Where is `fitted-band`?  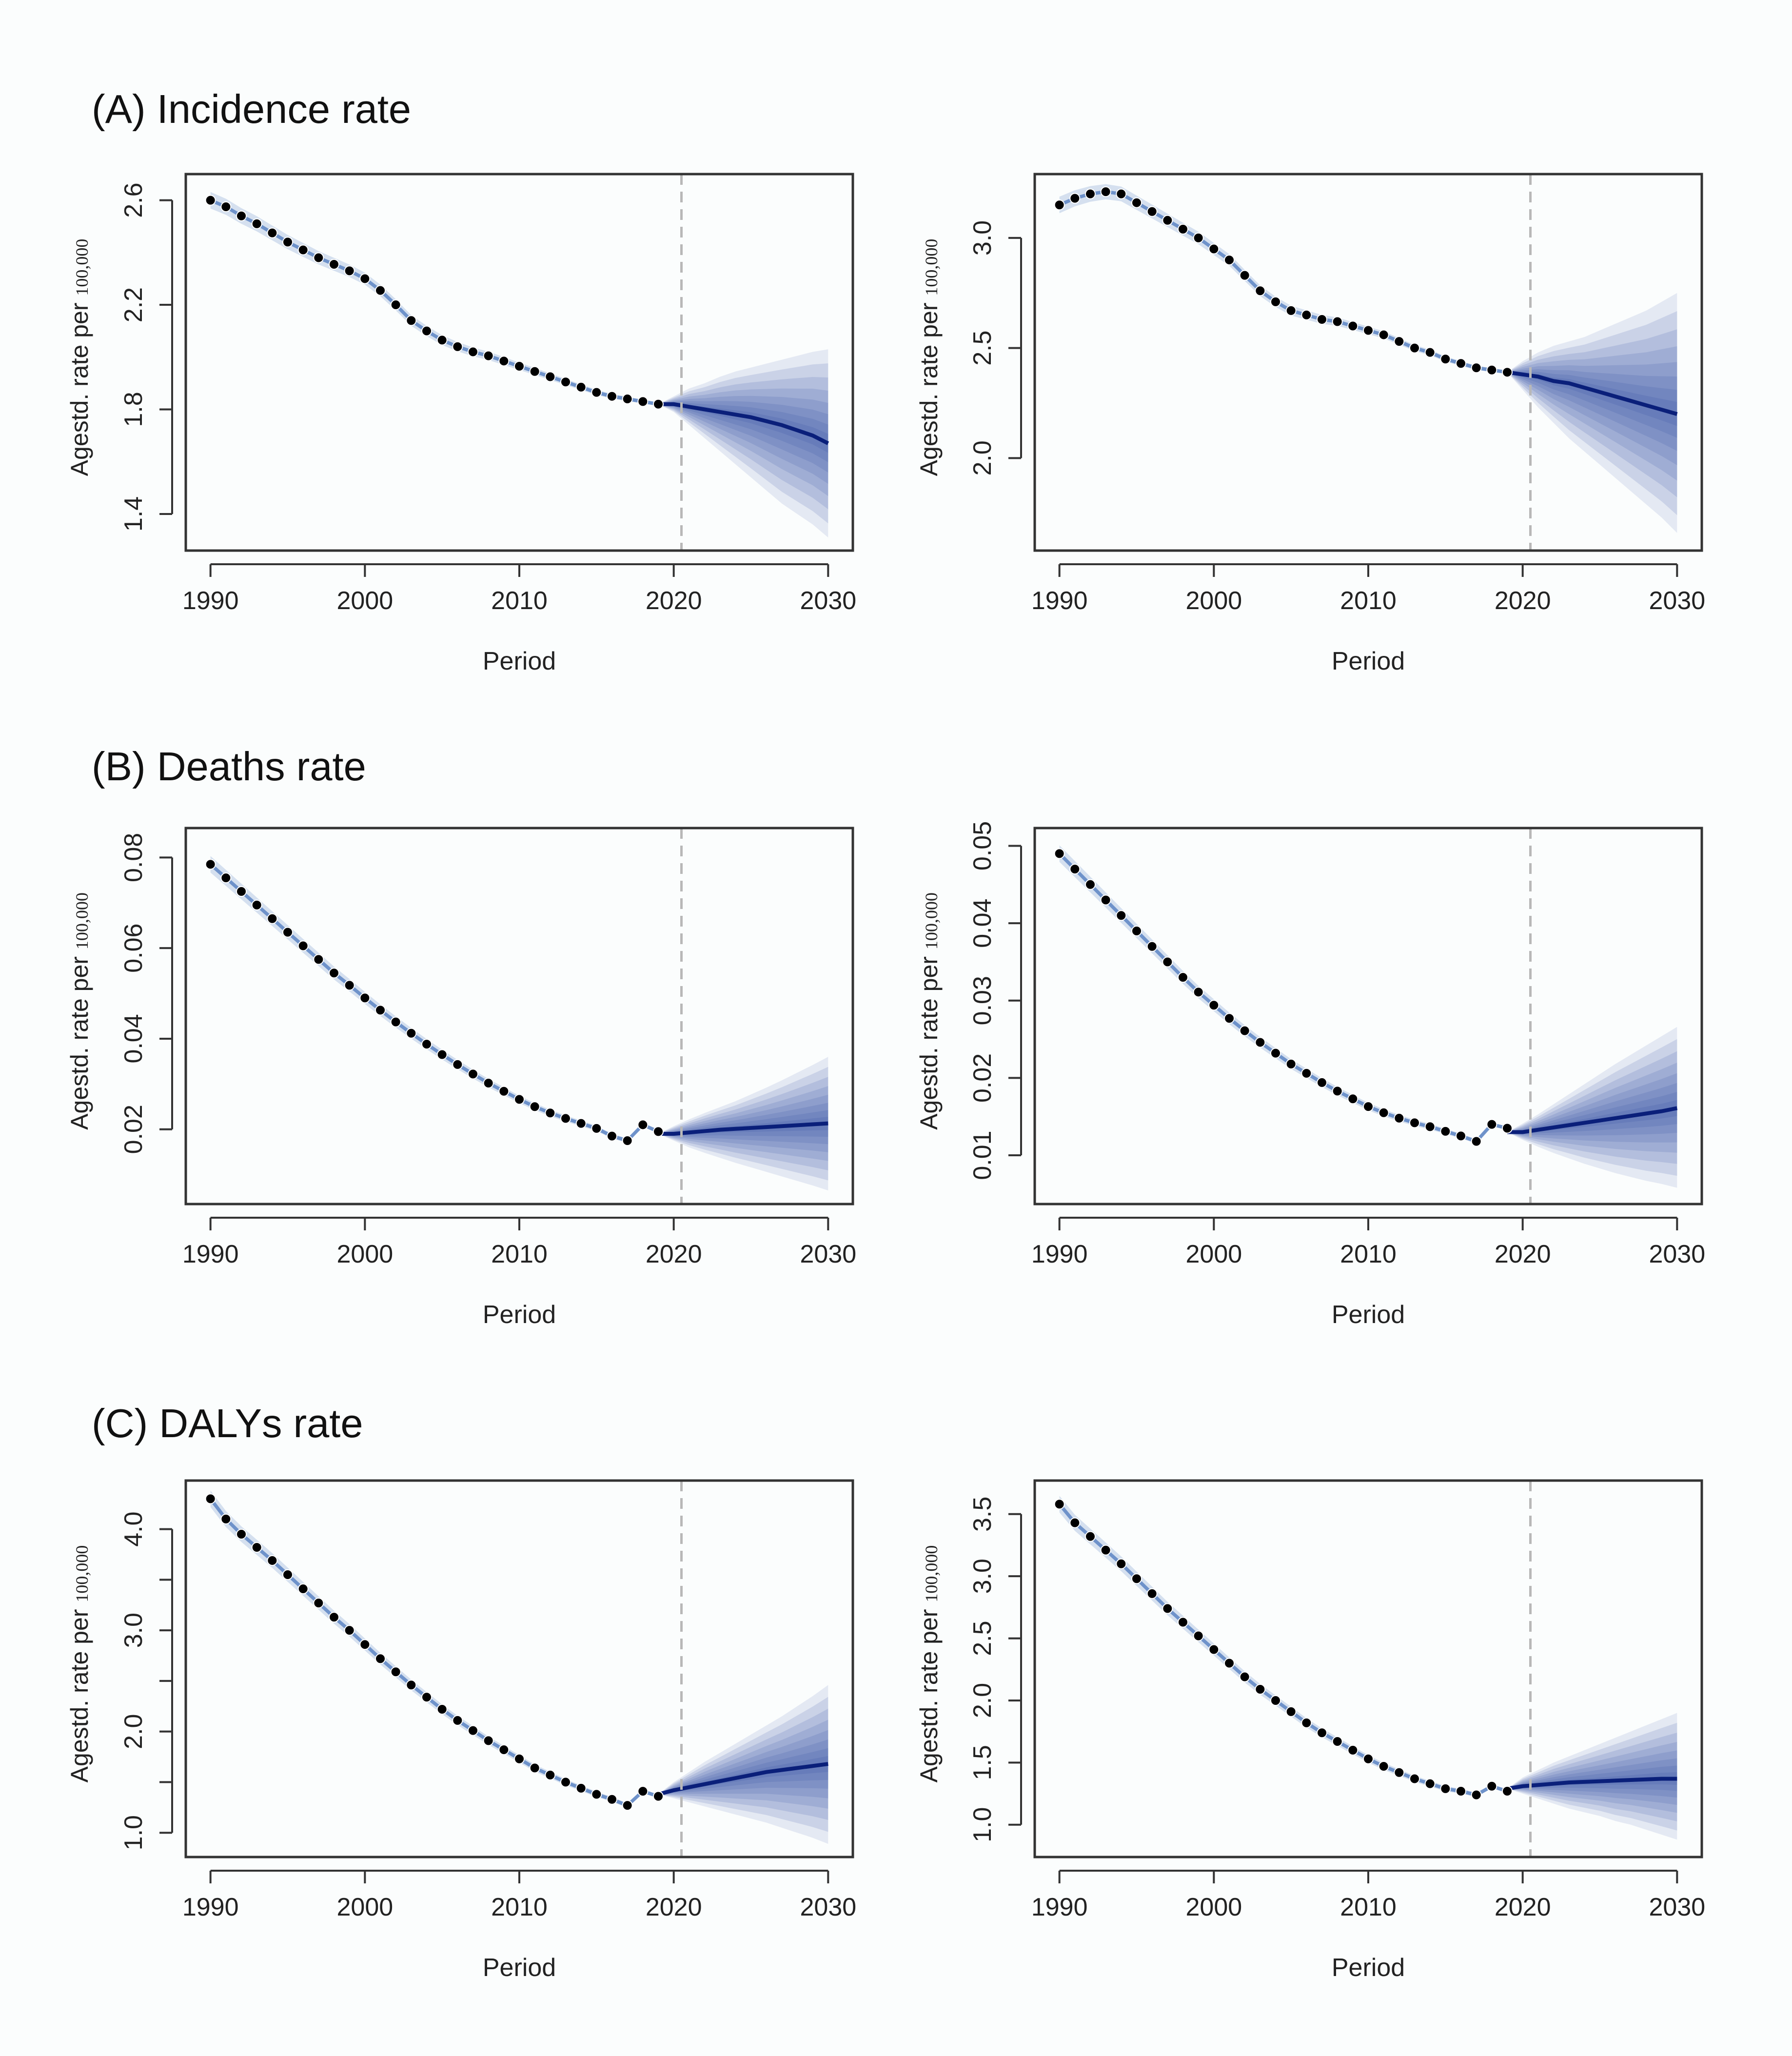
fitted-band is located at coordinates (434, 1649).